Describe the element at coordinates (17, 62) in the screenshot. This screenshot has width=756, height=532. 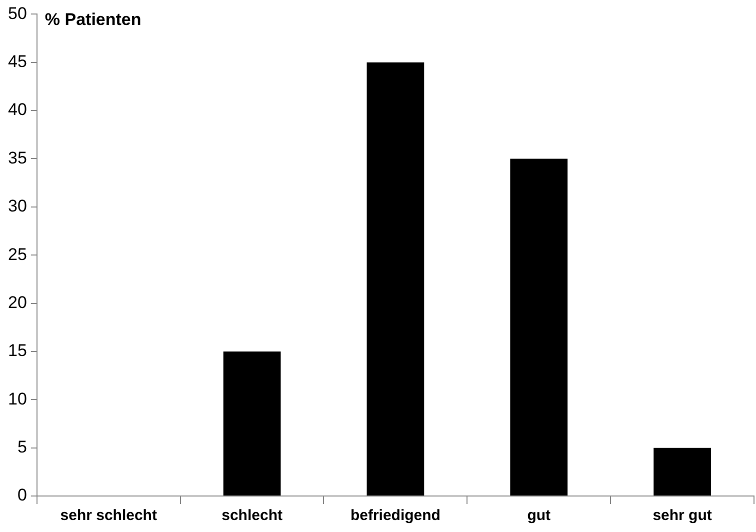
I see `y-tick-label: 45` at that location.